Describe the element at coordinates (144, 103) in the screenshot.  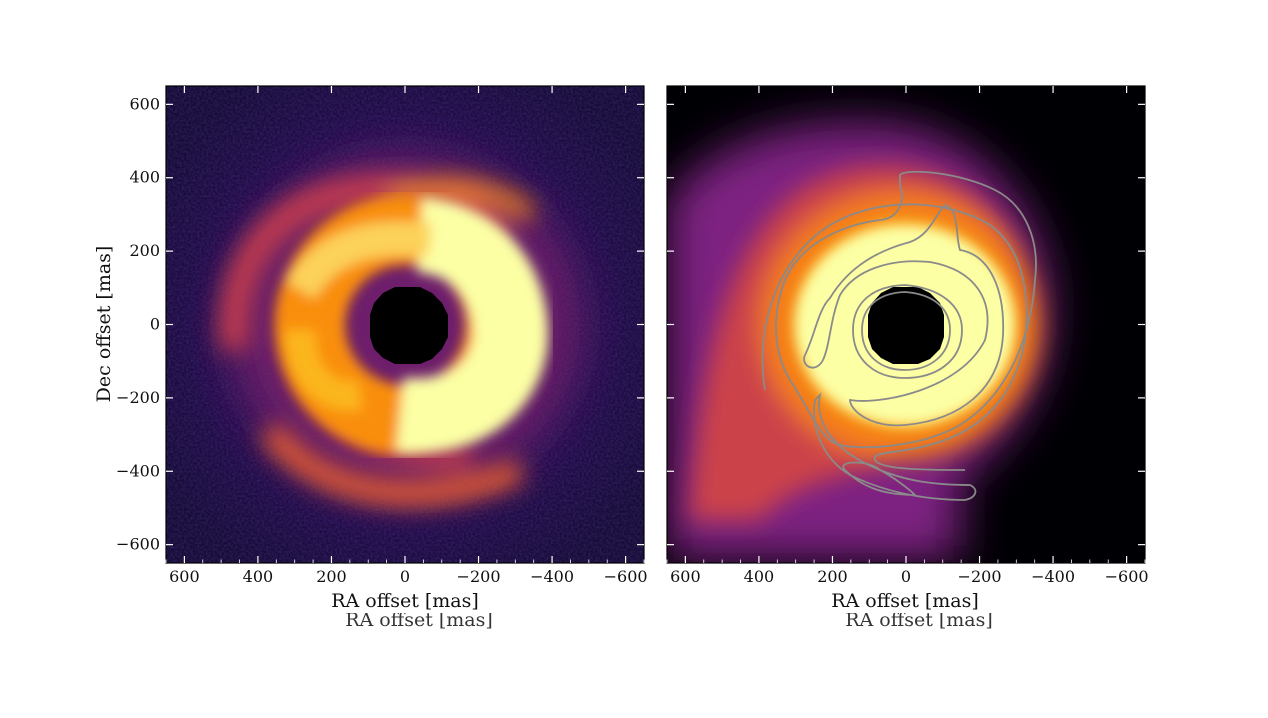
I see `left-ytick-label: 600` at that location.